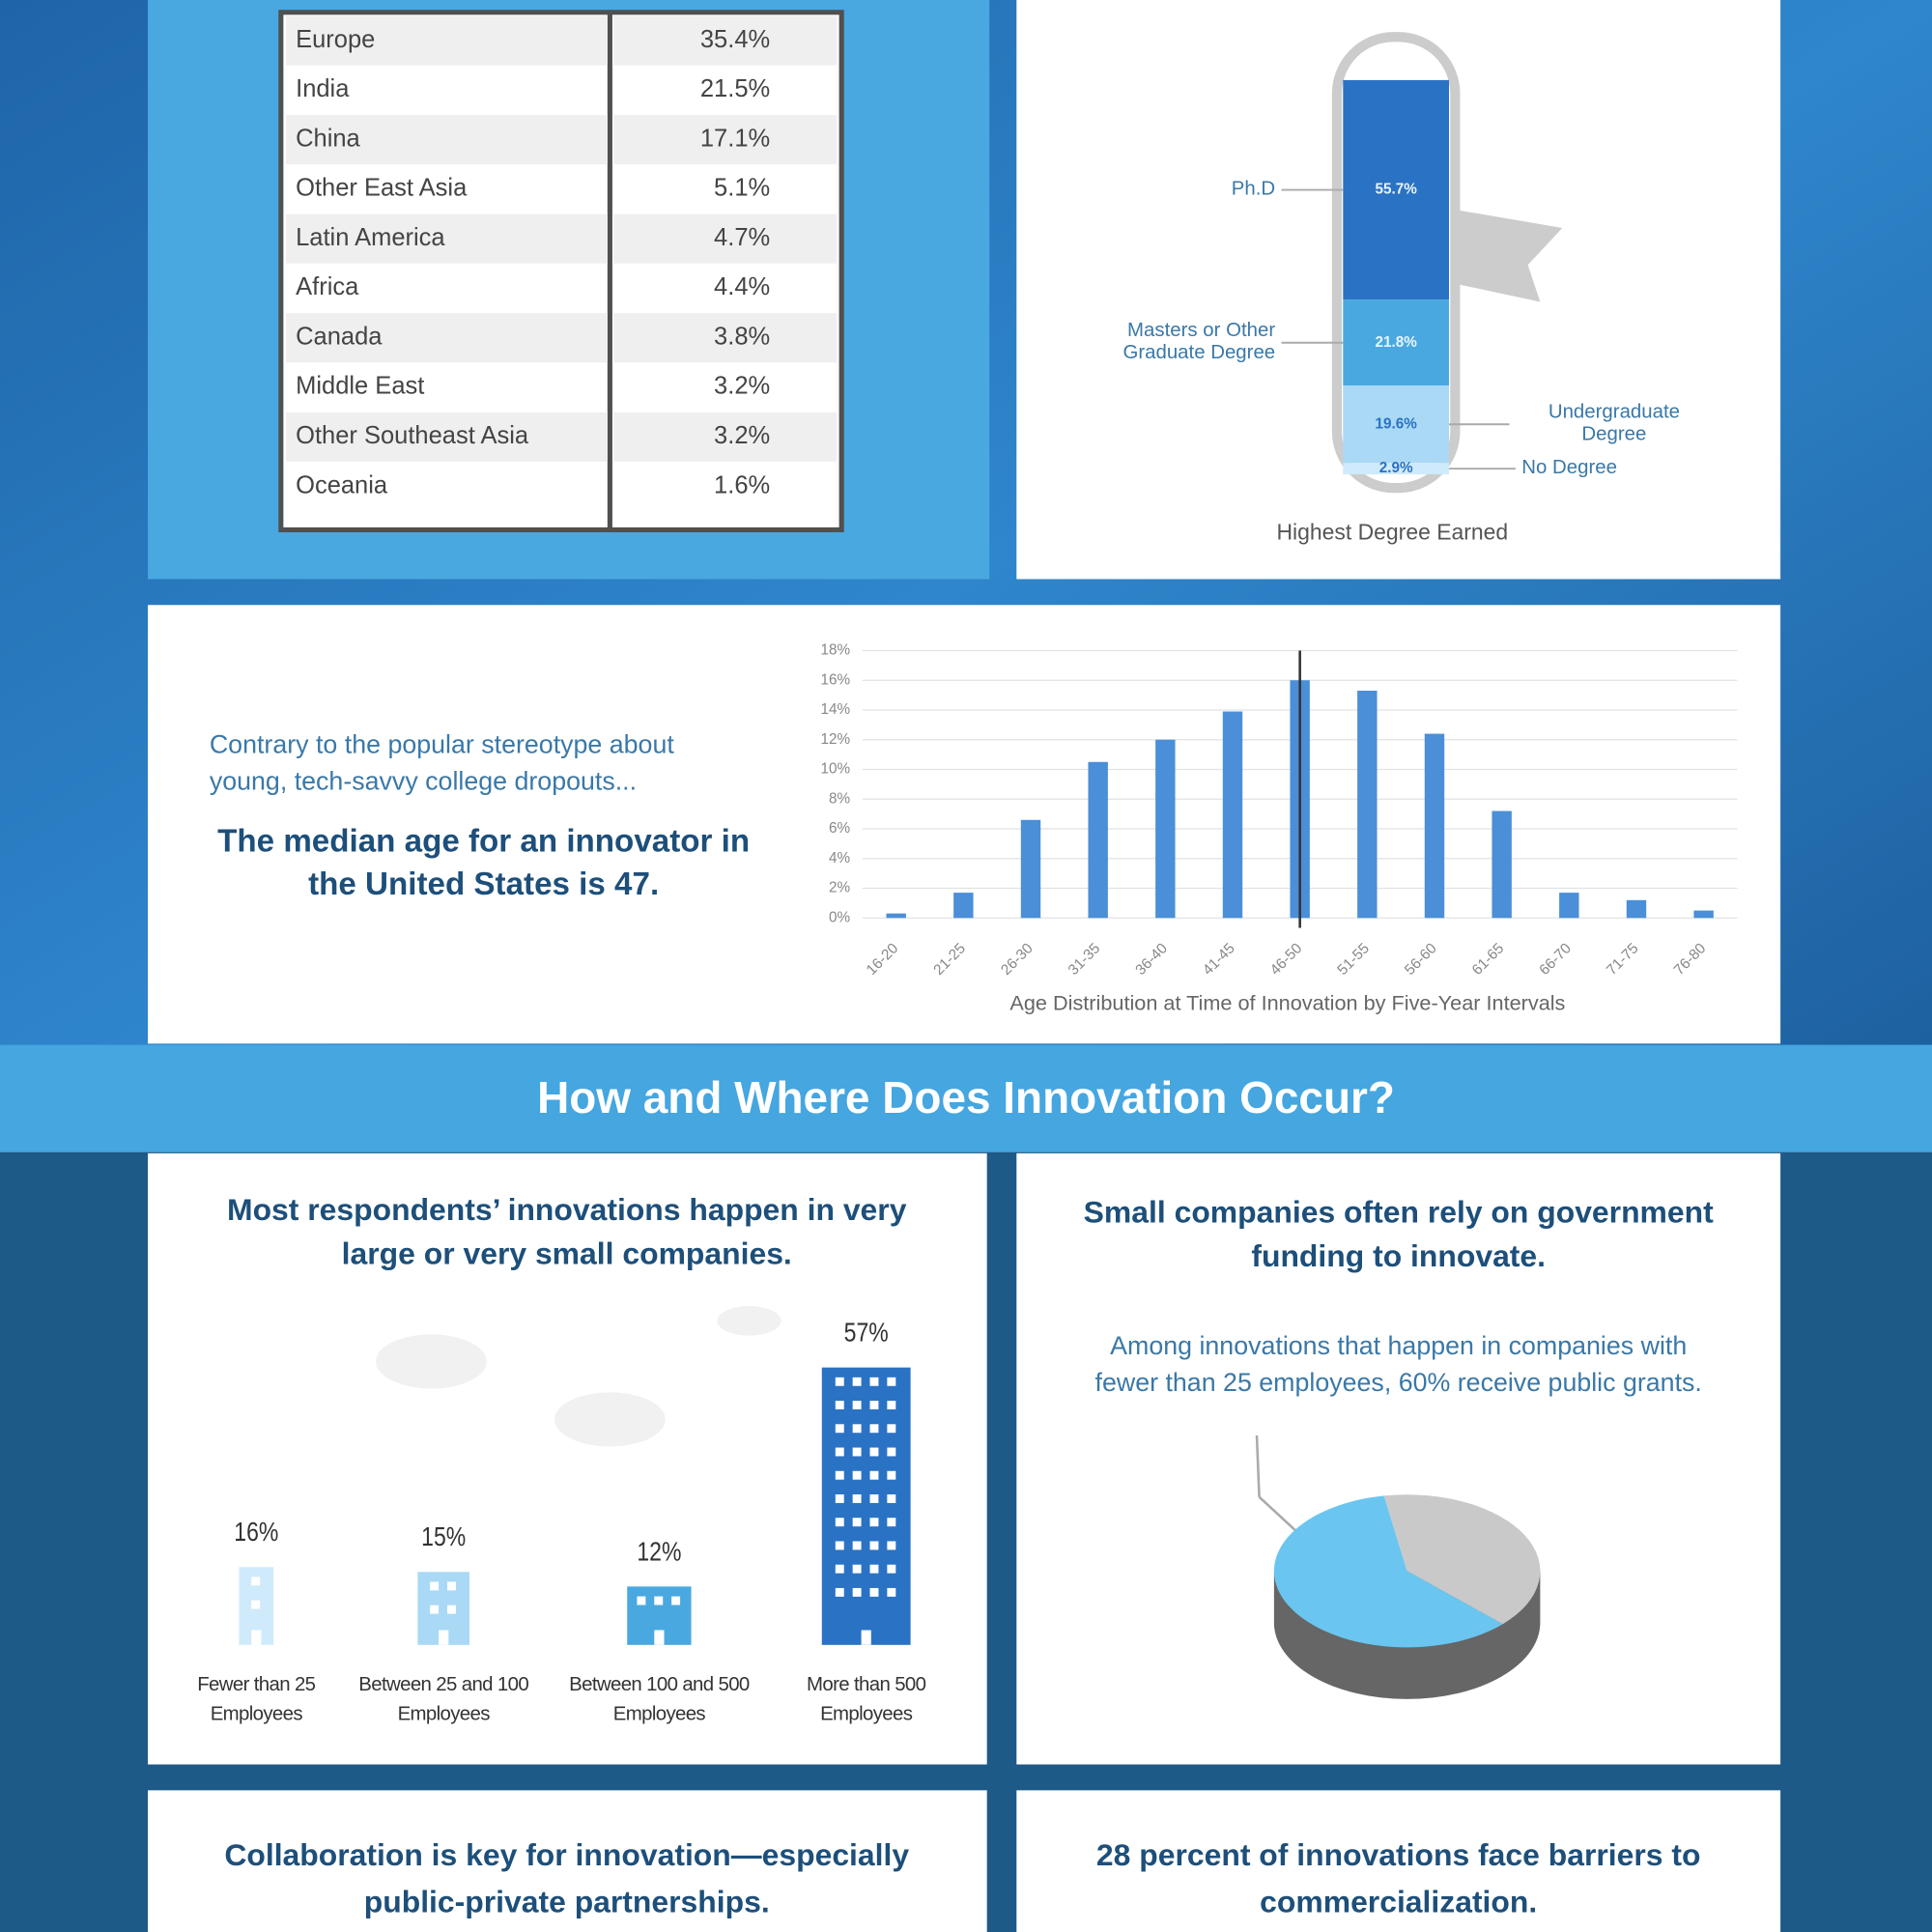 Image resolution: width=1932 pixels, height=1932 pixels. Describe the element at coordinates (735, 88) in the screenshot. I see `region-share: 21.5%` at that location.